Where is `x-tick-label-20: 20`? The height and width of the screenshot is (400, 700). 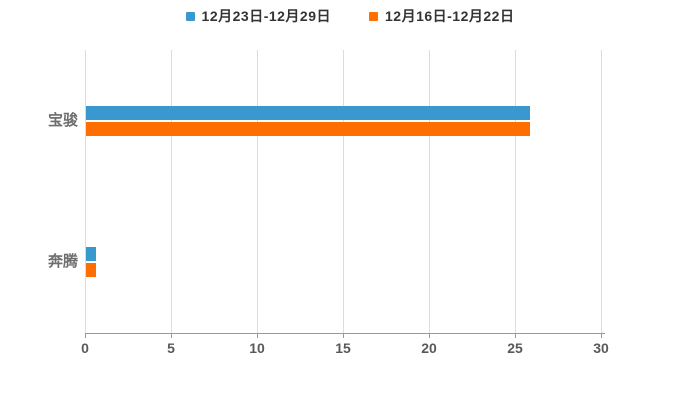
x-tick-label-20: 20 is located at coordinates (429, 348).